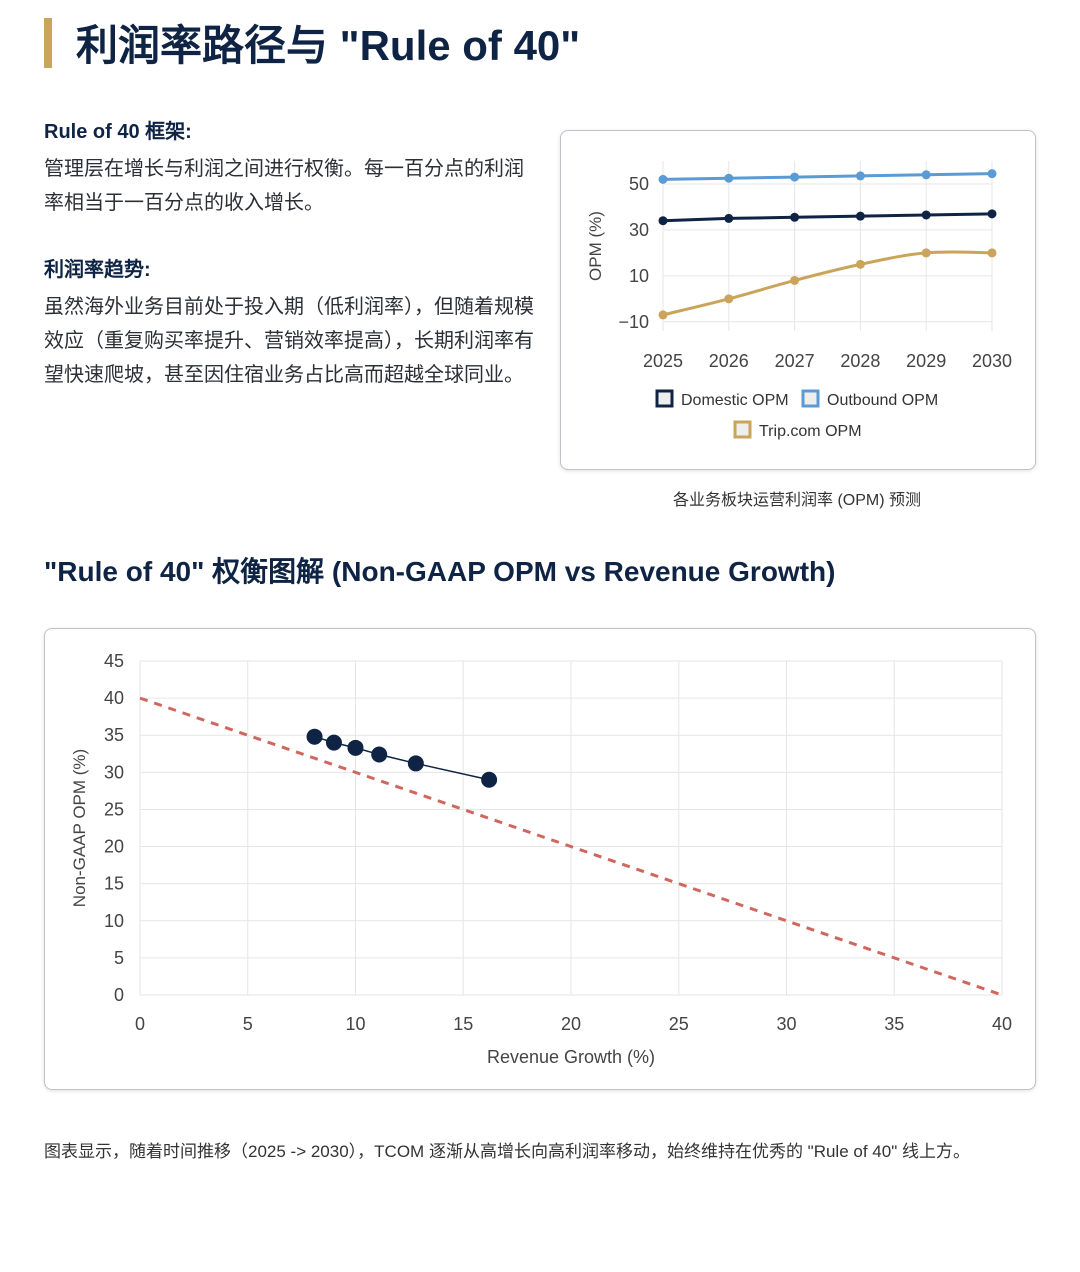 This screenshot has width=1080, height=1272. Describe the element at coordinates (114, 809) in the screenshot. I see `r40-y-tick-label: 25` at that location.